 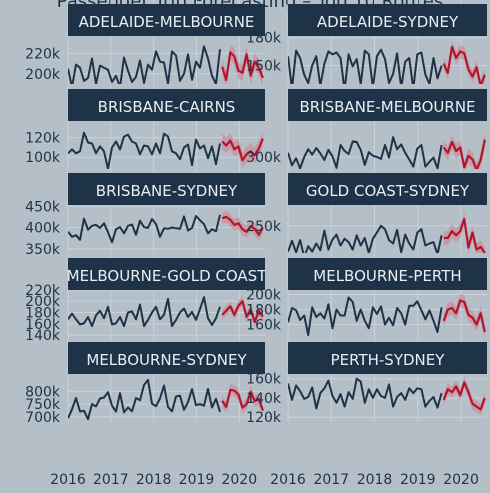 I want to click on panel-adelaide-melbourne: ADELAIDE-MELBOURNE, so click(x=166, y=42).